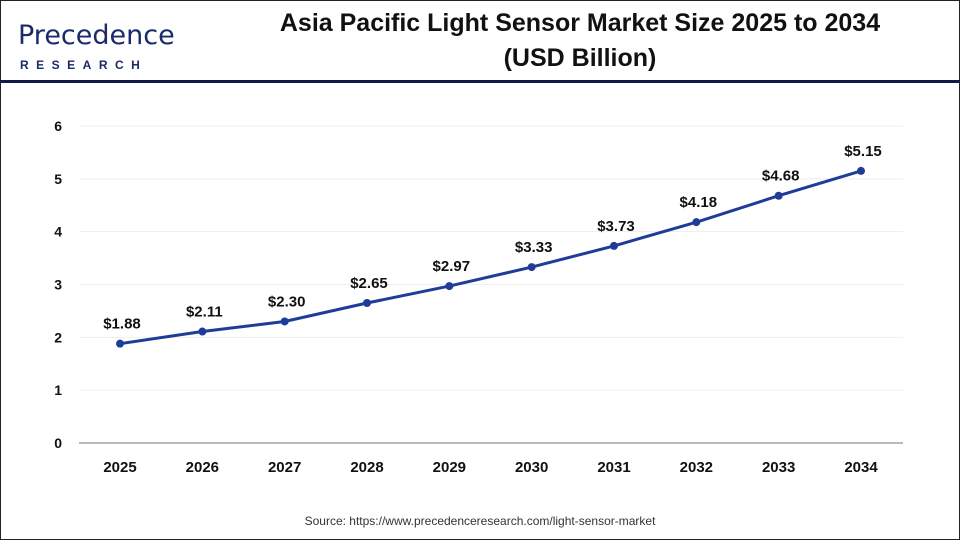 This screenshot has height=540, width=960. I want to click on data-label: $2.97, so click(452, 266).